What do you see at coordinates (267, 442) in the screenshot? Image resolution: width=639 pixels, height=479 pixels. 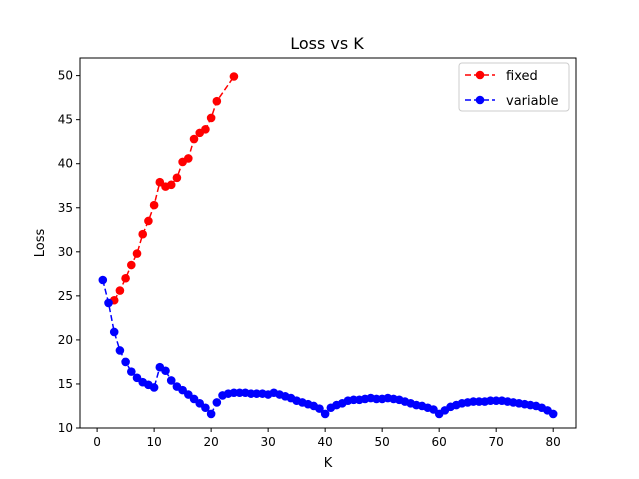 I see `x-tick-label: 30` at bounding box center [267, 442].